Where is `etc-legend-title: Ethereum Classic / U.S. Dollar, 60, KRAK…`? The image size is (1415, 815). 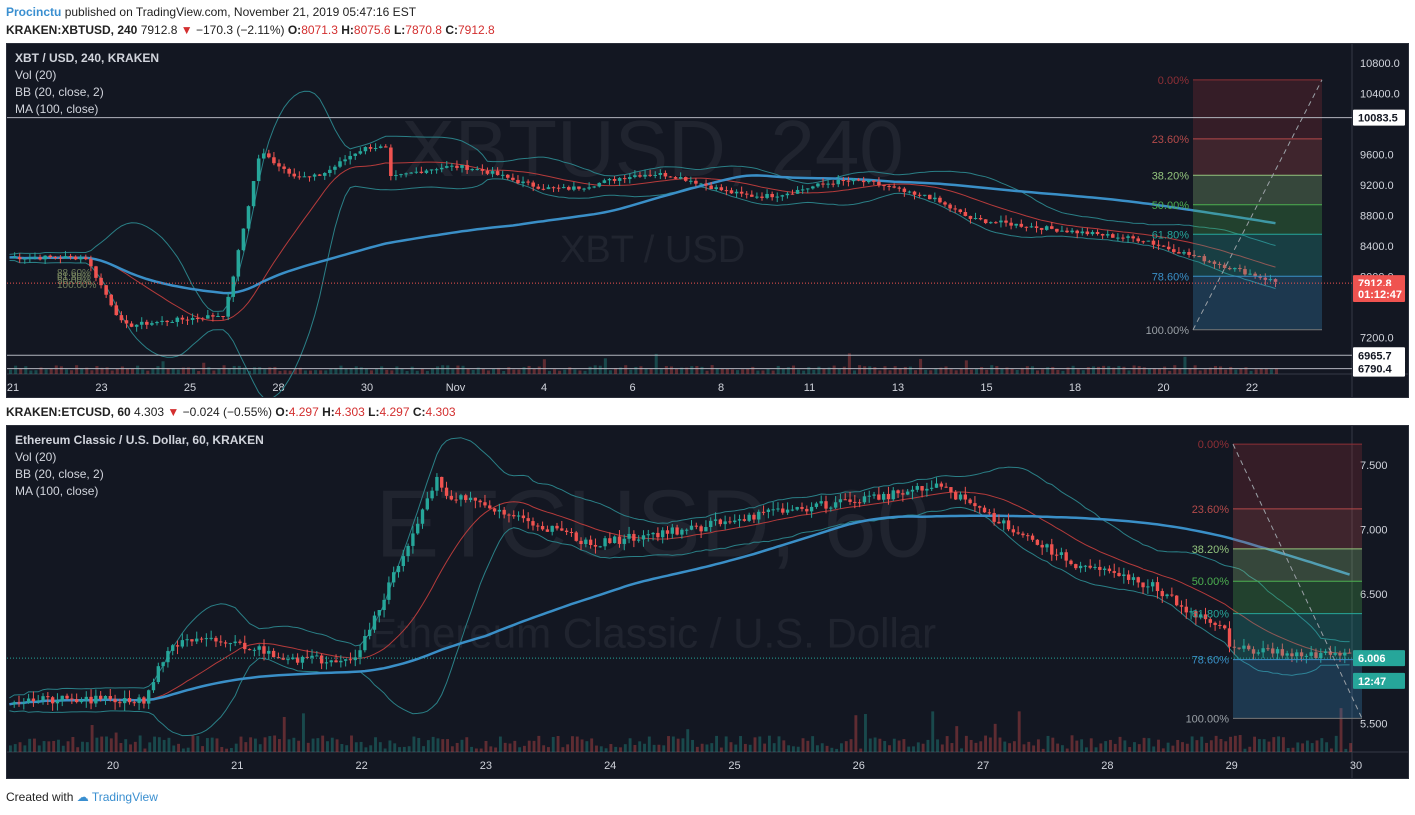
etc-legend-title: Ethereum Classic / U.S. Dollar, 60, KRAK… is located at coordinates (139, 440).